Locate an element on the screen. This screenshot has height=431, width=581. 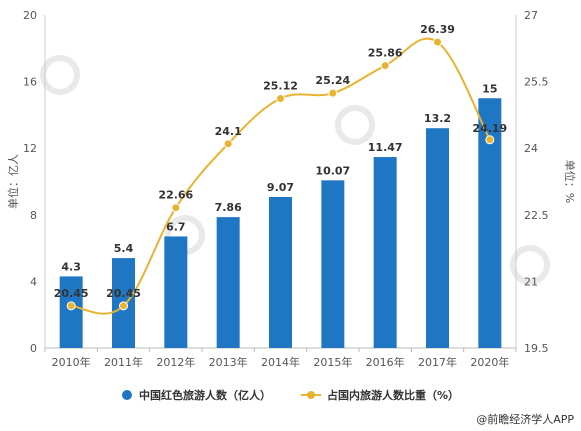
legend-bar-marker is located at coordinates (127, 395).